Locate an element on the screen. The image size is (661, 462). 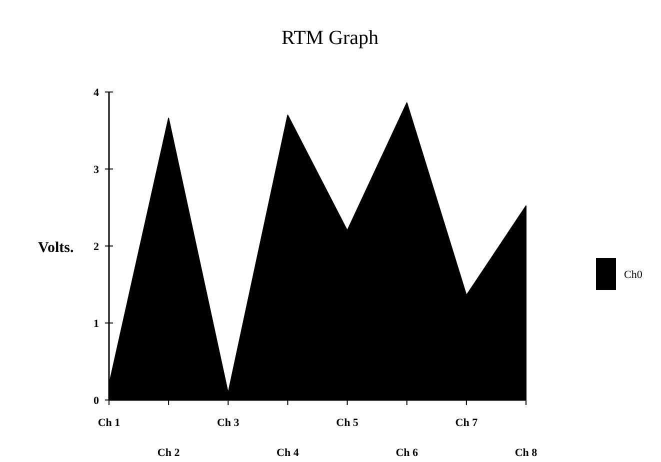
y-tick-label: 2 is located at coordinates (97, 246).